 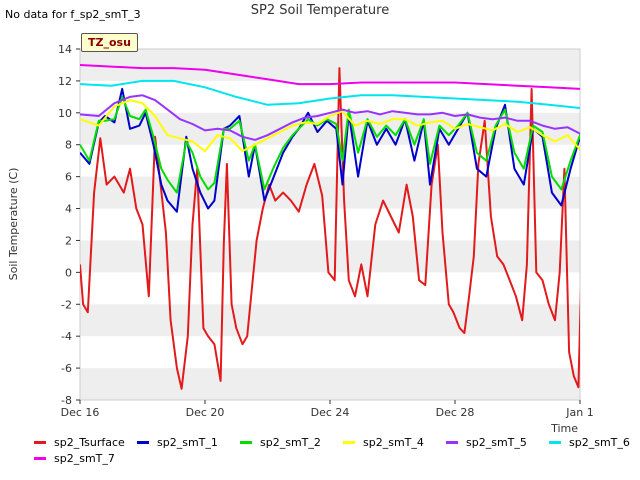 I want to click on legend-label: sp2_Tsurface, so click(x=89, y=442).